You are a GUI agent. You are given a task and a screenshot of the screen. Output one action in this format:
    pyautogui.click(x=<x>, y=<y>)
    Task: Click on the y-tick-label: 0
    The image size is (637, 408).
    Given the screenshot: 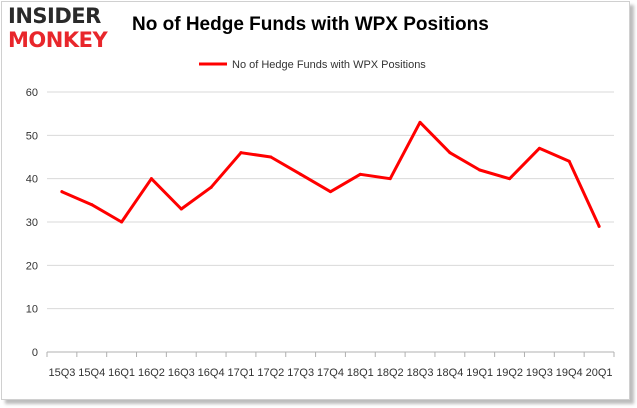 What is the action you would take?
    pyautogui.click(x=35, y=353)
    